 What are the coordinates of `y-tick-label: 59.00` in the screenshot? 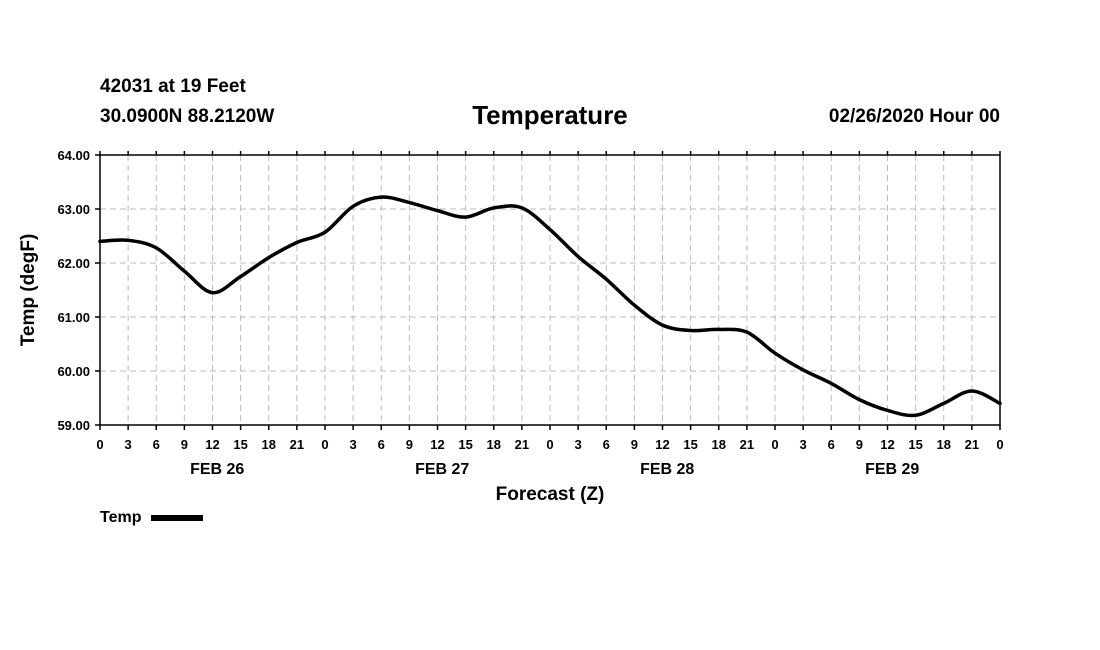 It's located at (73, 425).